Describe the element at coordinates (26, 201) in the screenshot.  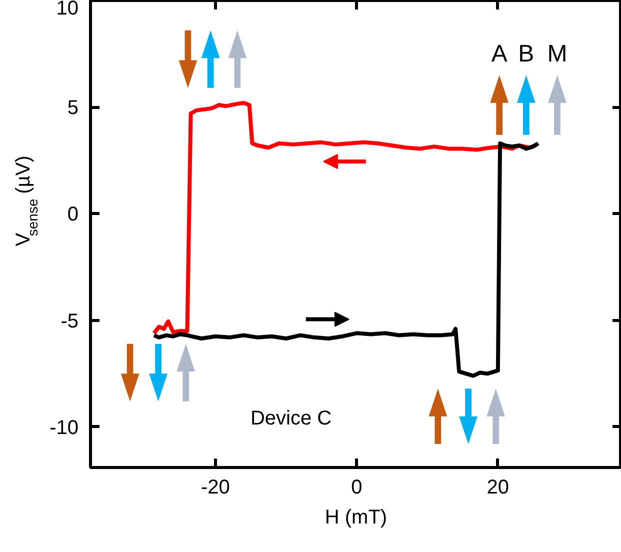
I see `y-axis-title: Vsense (µV)` at that location.